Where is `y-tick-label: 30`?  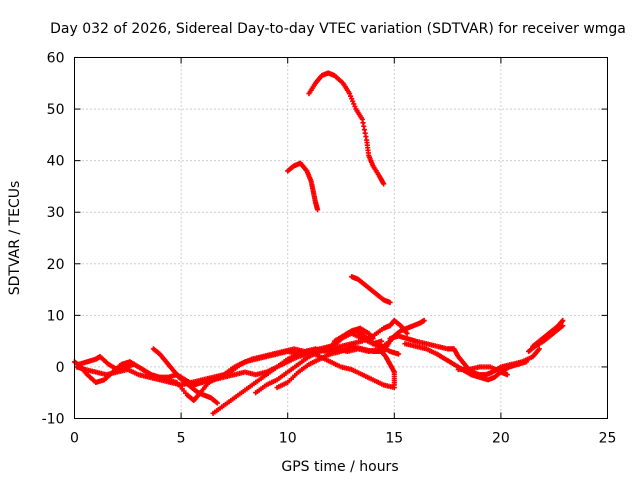 y-tick-label: 30 is located at coordinates (56, 213).